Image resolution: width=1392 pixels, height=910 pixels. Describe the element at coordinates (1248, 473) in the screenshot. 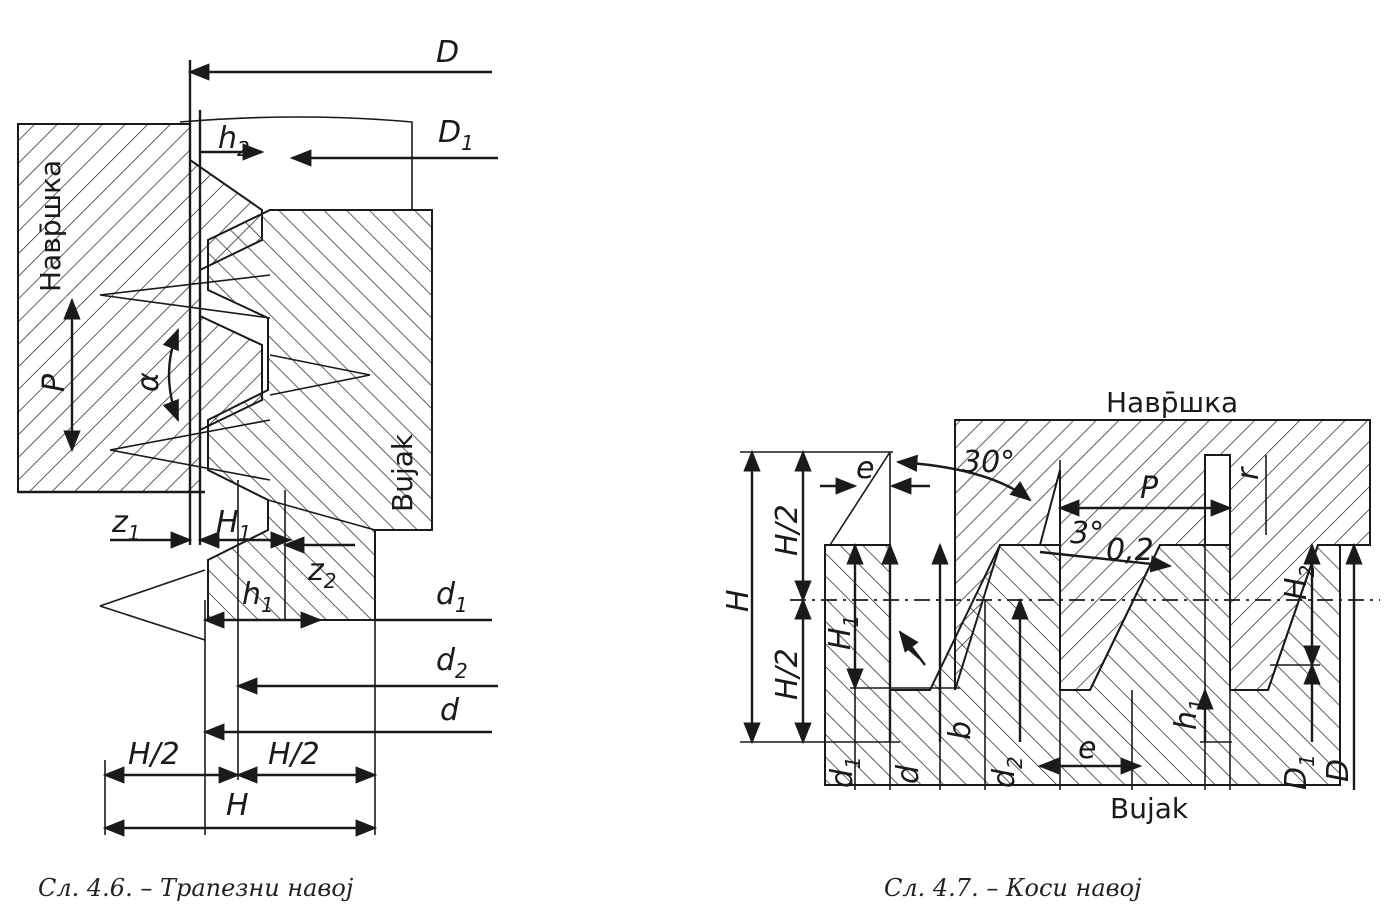

I see `dim-r-top: r` at that location.